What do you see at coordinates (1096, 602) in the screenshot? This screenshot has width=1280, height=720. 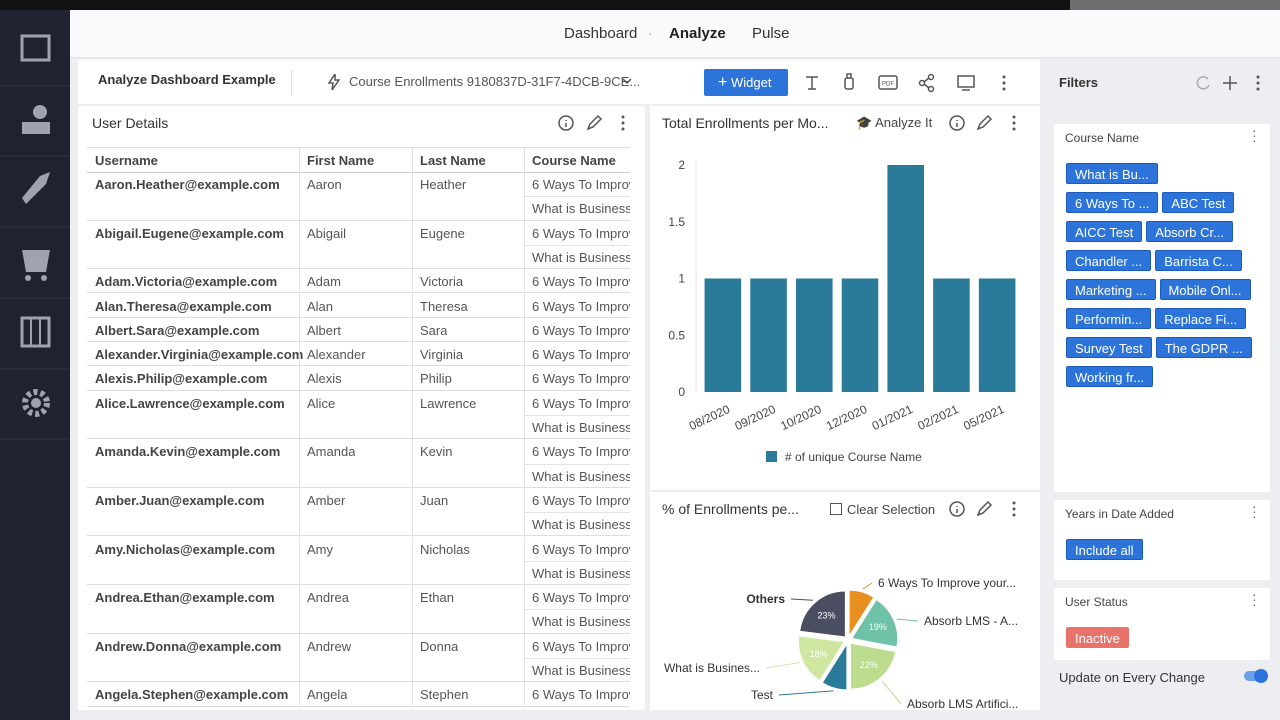 I see `filter-section-title: User Status` at bounding box center [1096, 602].